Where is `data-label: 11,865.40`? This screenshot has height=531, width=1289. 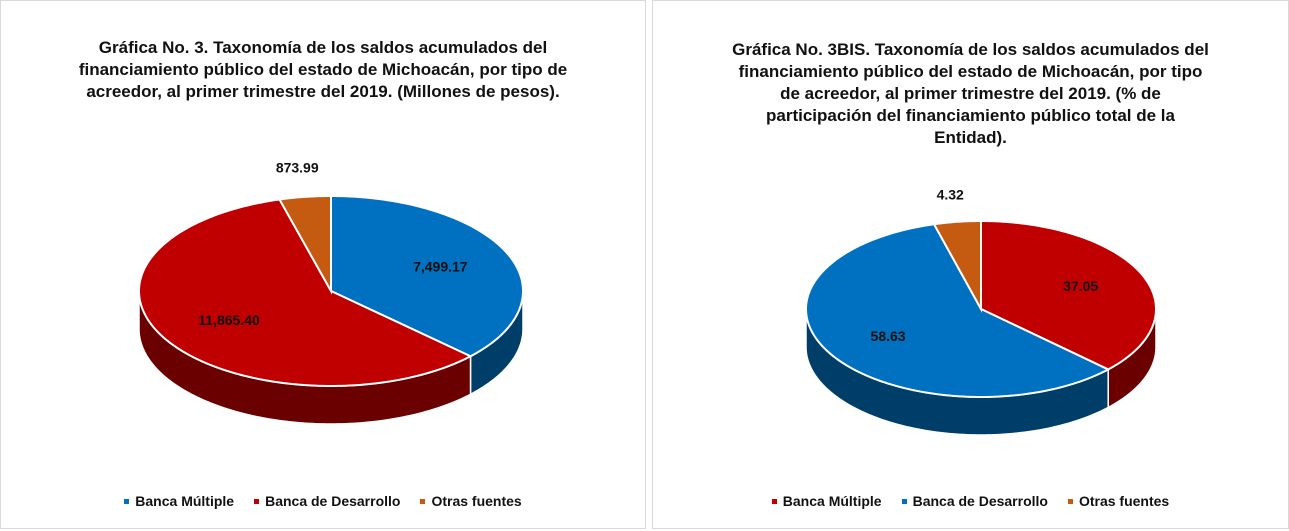 data-label: 11,865.40 is located at coordinates (229, 320).